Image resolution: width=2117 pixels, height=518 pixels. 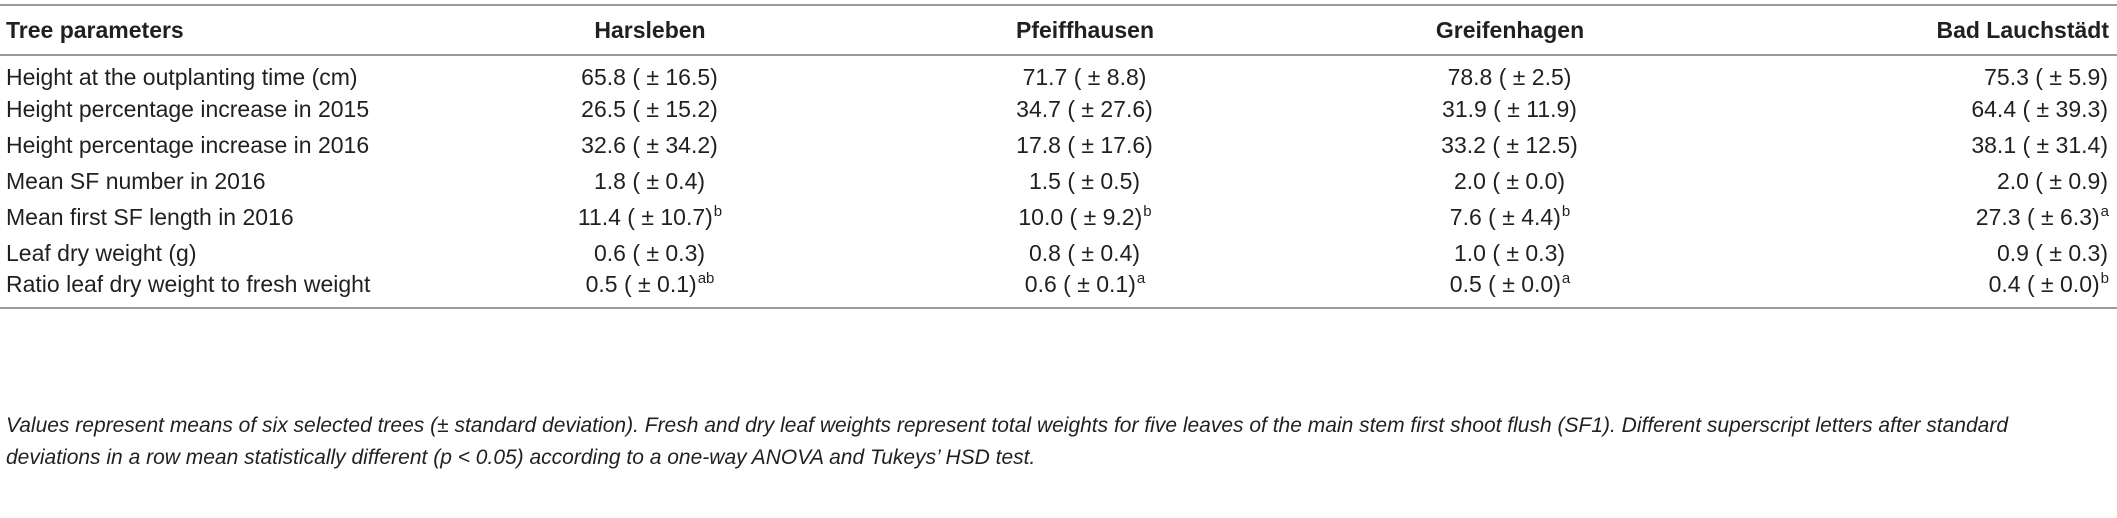 What do you see at coordinates (1510, 29) in the screenshot?
I see `header-greifenhagen: Greifenhagen` at bounding box center [1510, 29].